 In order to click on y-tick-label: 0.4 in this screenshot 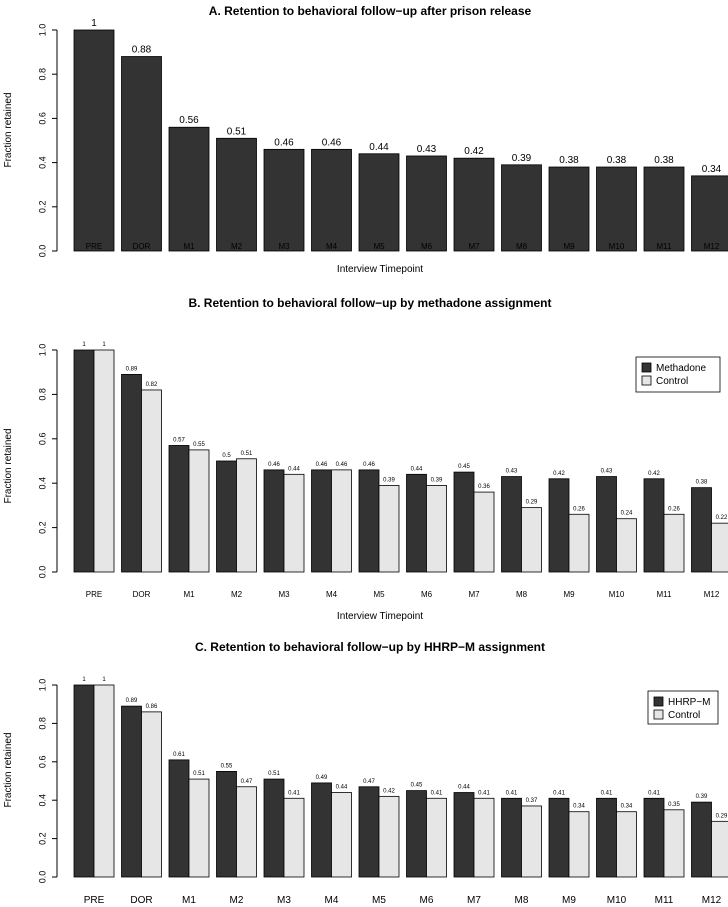, I will do `click(42, 483)`.